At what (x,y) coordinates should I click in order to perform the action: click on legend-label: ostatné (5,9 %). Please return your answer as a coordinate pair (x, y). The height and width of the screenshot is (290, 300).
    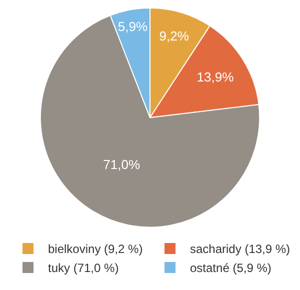
    Looking at the image, I should click on (231, 268).